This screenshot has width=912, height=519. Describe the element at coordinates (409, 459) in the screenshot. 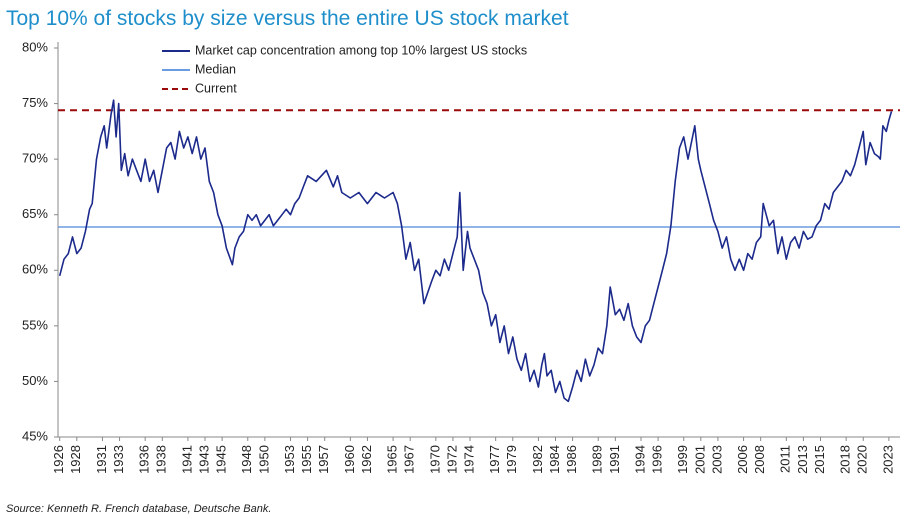

I see `x-tick-label: 1967` at that location.